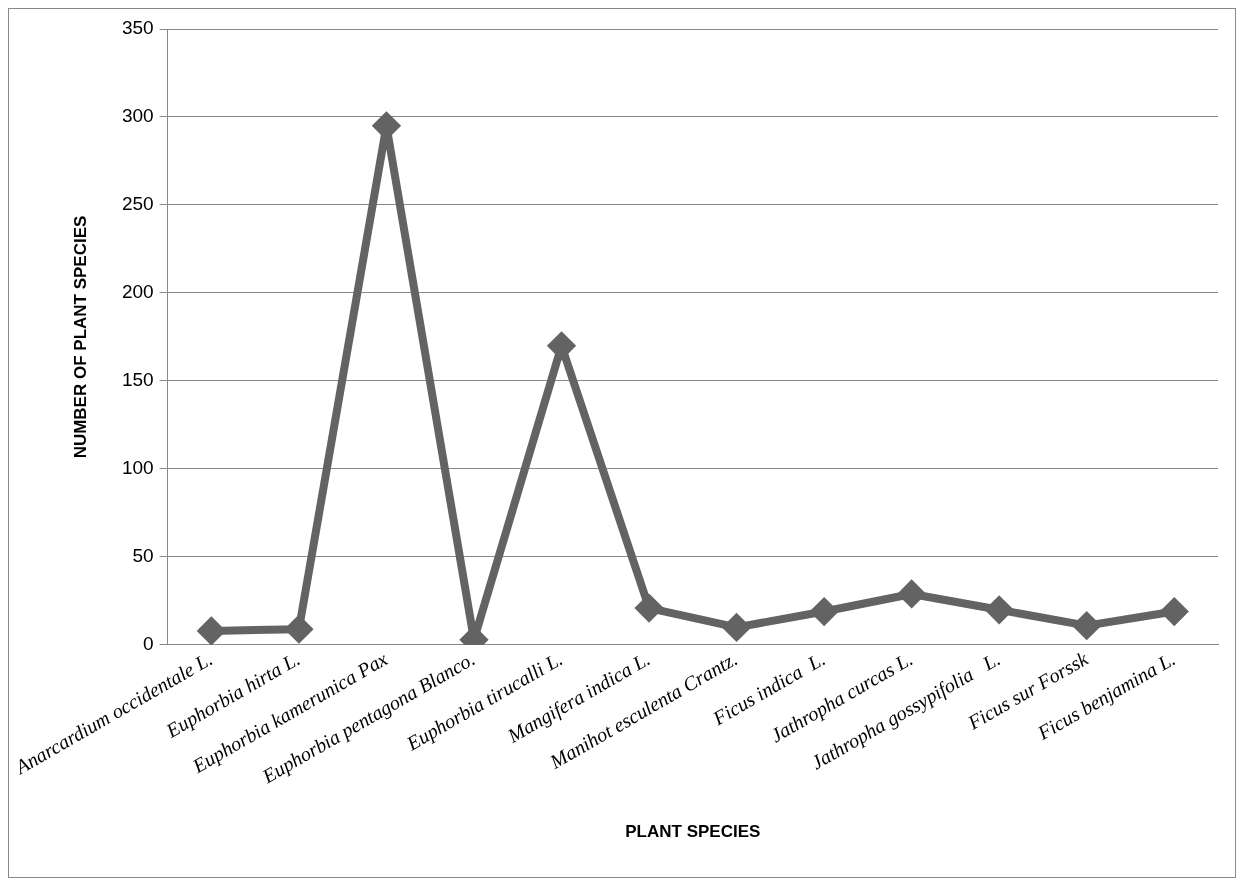  What do you see at coordinates (137, 468) in the screenshot?
I see `y-tick-label: 100` at bounding box center [137, 468].